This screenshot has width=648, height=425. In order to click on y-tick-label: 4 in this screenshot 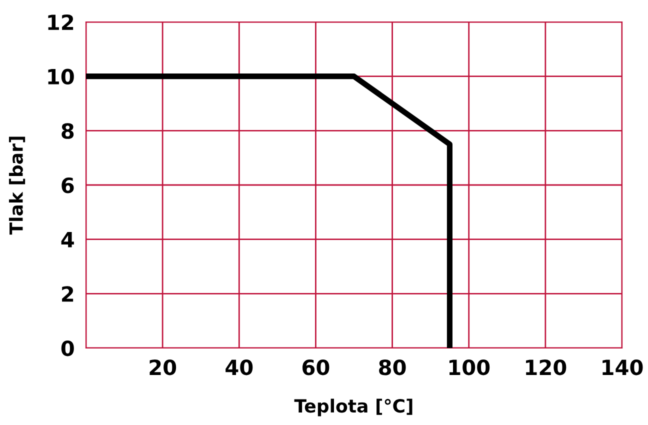, I will do `click(67, 240)`.